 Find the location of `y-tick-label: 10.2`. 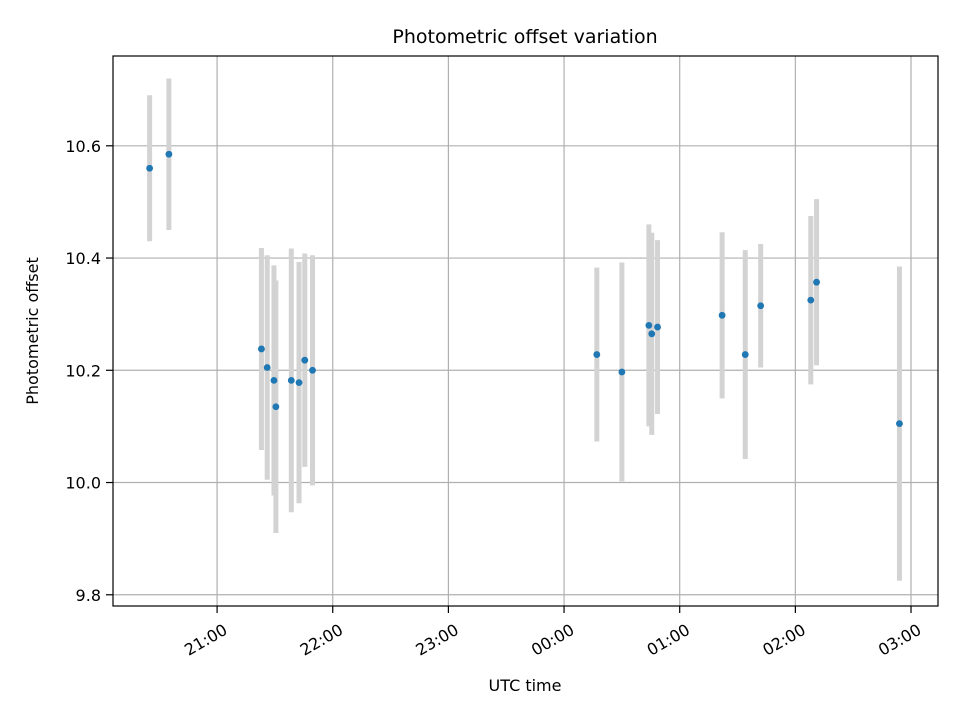

y-tick-label: 10.2 is located at coordinates (83, 370).